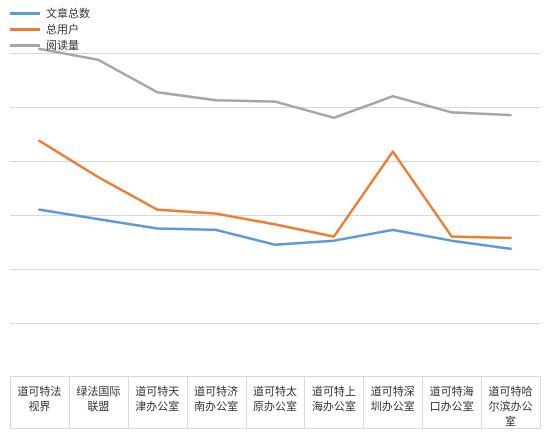 The height and width of the screenshot is (437, 556). I want to click on category-table, so click(275, 402).